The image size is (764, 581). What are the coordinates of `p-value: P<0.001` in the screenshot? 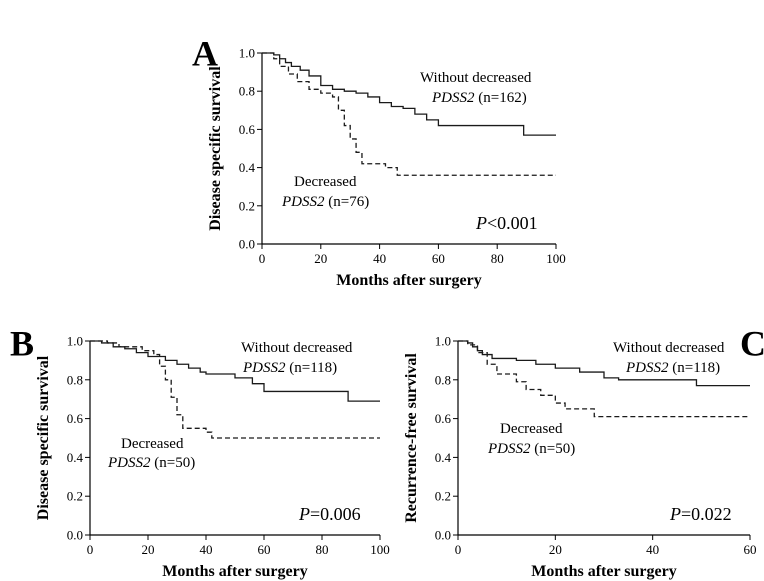 It's located at (506, 223).